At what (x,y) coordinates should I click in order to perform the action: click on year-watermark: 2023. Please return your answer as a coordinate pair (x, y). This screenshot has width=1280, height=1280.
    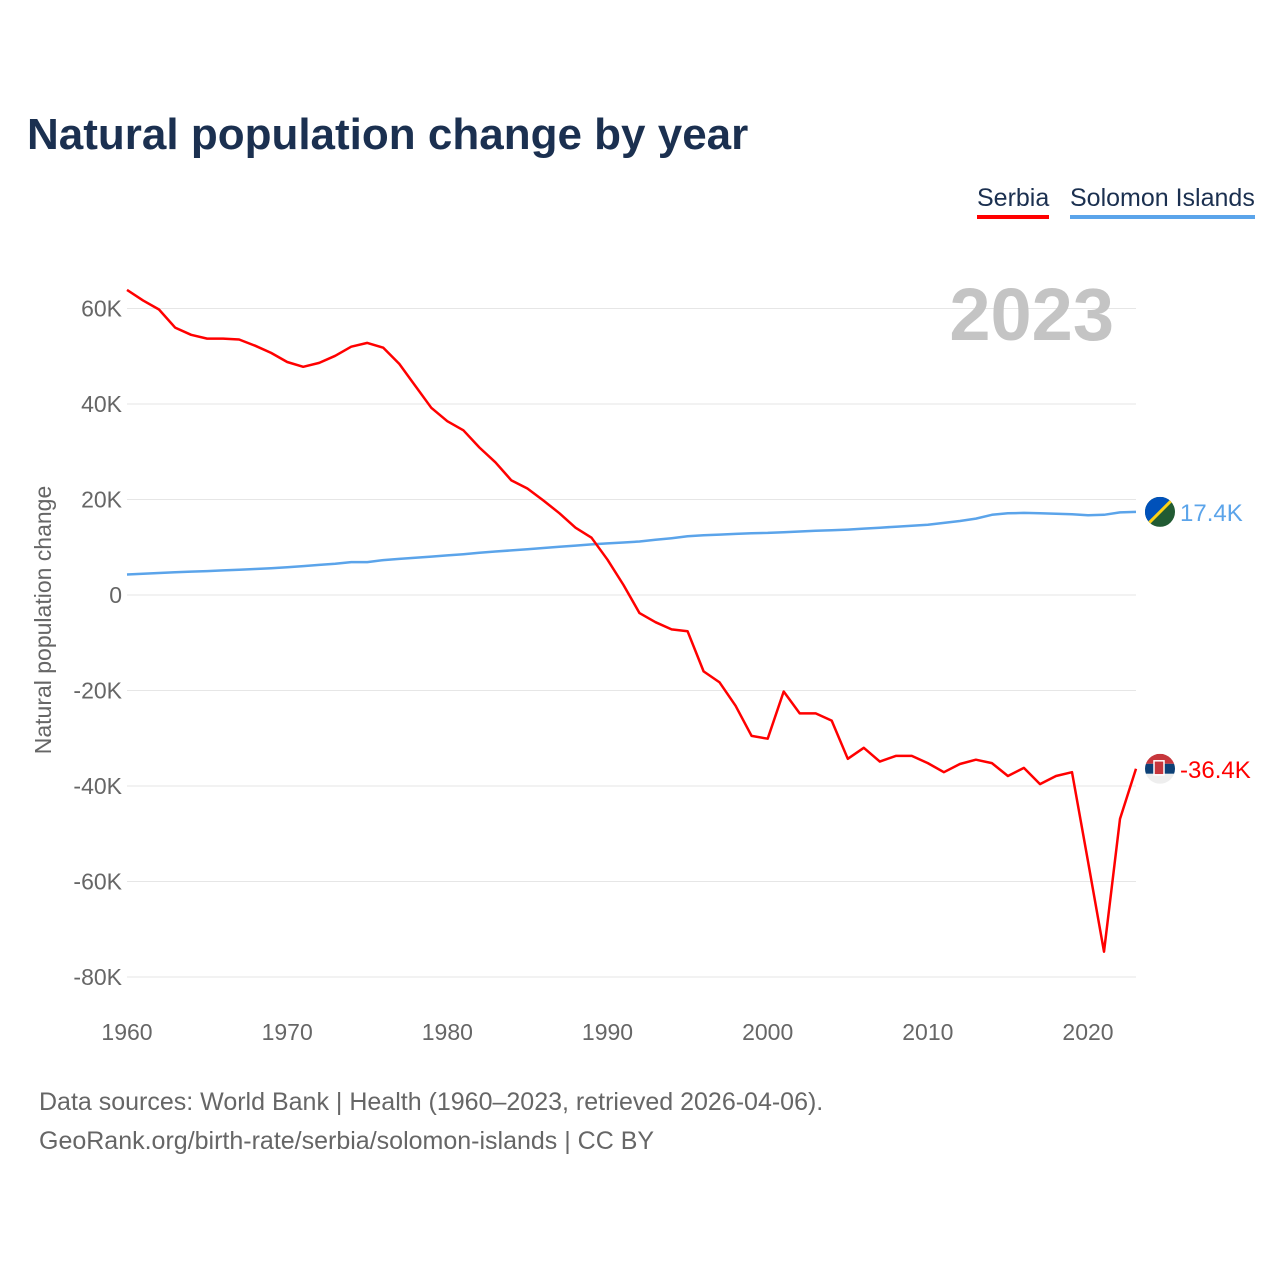
    Looking at the image, I should click on (1031, 314).